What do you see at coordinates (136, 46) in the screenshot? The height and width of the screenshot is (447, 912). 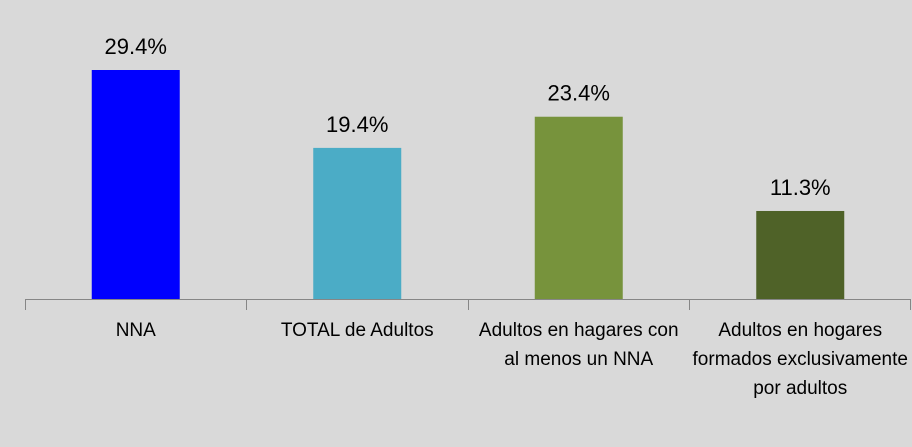 I see `value-label: 29.4%` at bounding box center [136, 46].